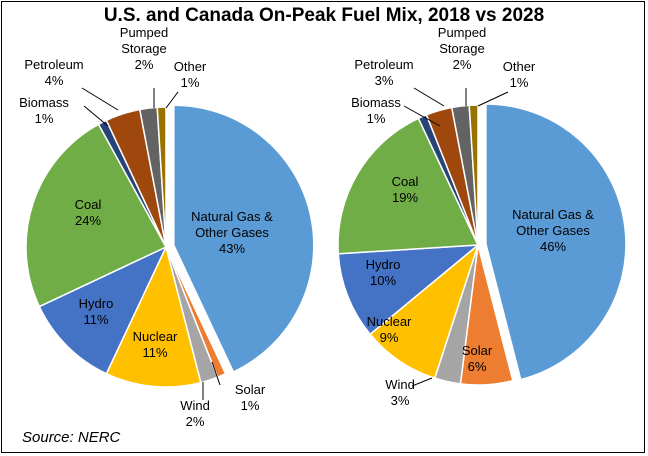  I want to click on slice-label-hydro: Hydro 10%, so click(383, 272).